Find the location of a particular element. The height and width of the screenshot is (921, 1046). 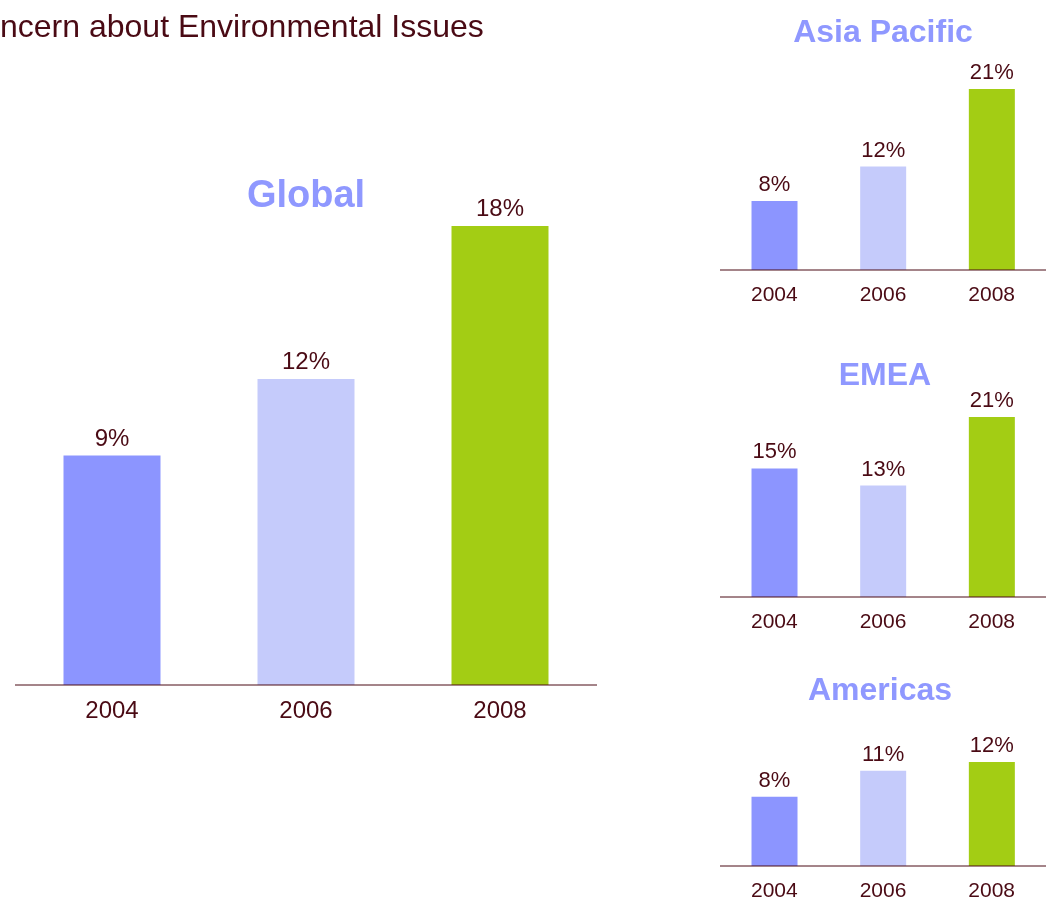

chart-title: Asia Pacific is located at coordinates (883, 31).